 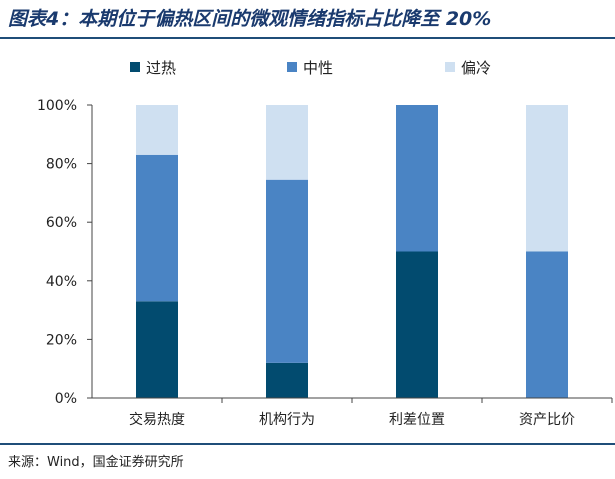 I want to click on x-tick-label: 交易热度, so click(x=157, y=419).